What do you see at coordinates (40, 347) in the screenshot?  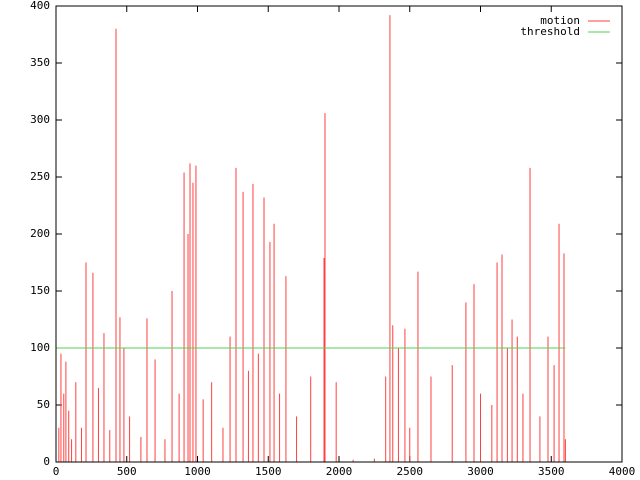 I see `y-tick-label: 100` at bounding box center [40, 347].